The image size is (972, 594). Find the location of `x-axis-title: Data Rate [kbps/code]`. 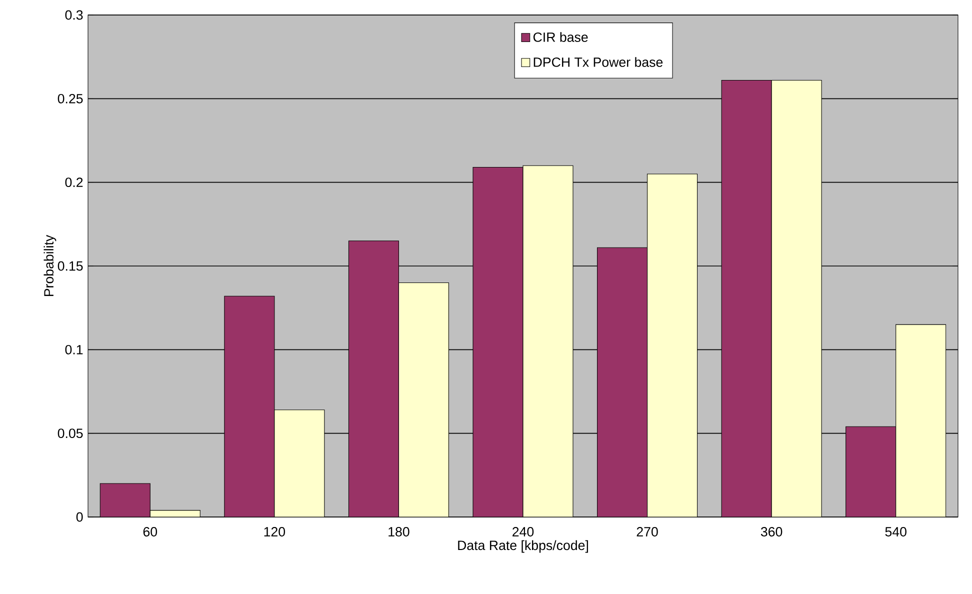

x-axis-title: Data Rate [kbps/code] is located at coordinates (523, 546).